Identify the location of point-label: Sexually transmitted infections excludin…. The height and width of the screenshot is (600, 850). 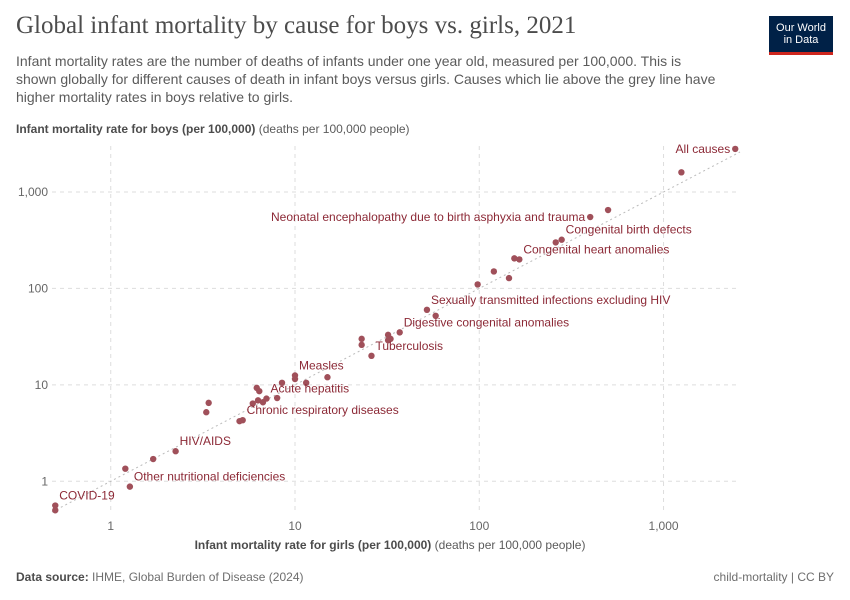
(550, 300).